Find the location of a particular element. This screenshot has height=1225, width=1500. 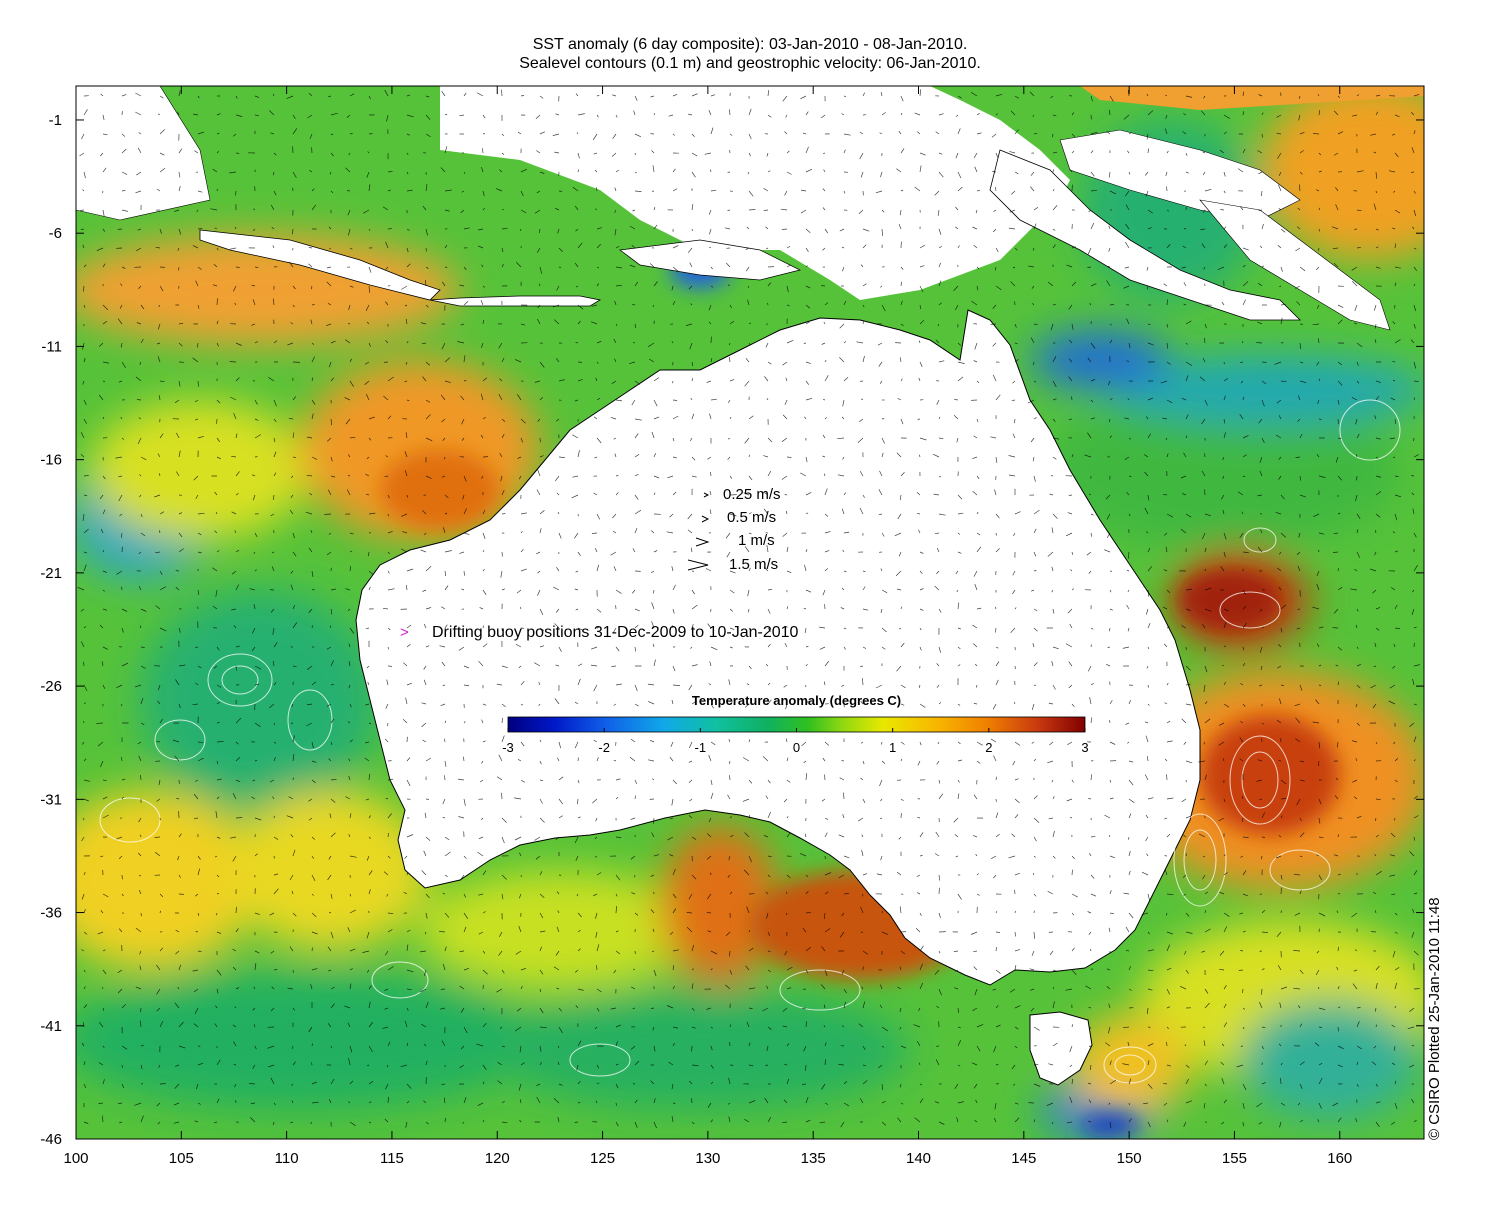

x-tick-label: 160 is located at coordinates (1339, 1158).